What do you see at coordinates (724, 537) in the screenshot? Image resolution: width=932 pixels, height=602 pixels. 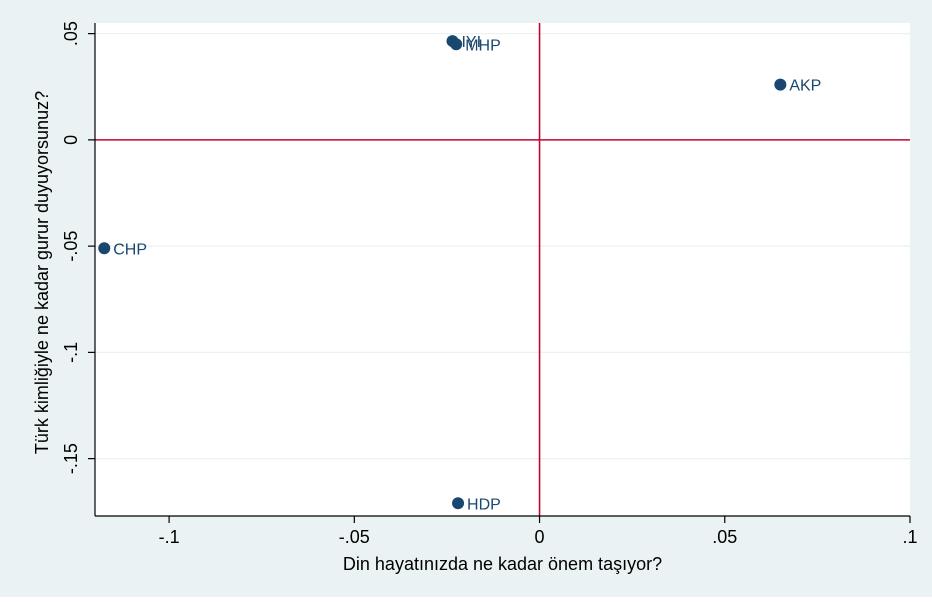 I see `x-tick-label: .05` at bounding box center [724, 537].